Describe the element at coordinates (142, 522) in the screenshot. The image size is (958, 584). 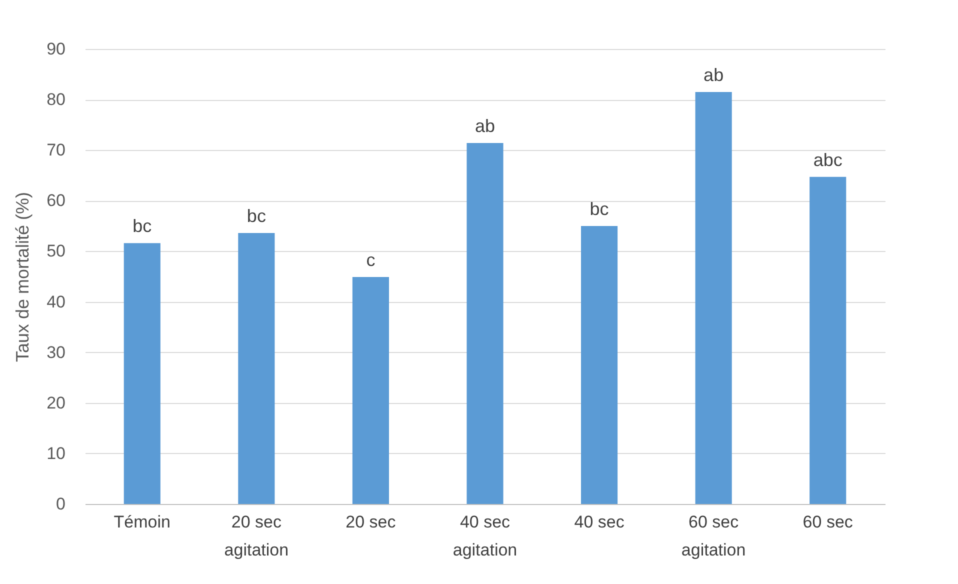
I see `x-tick-label: Témoin` at that location.